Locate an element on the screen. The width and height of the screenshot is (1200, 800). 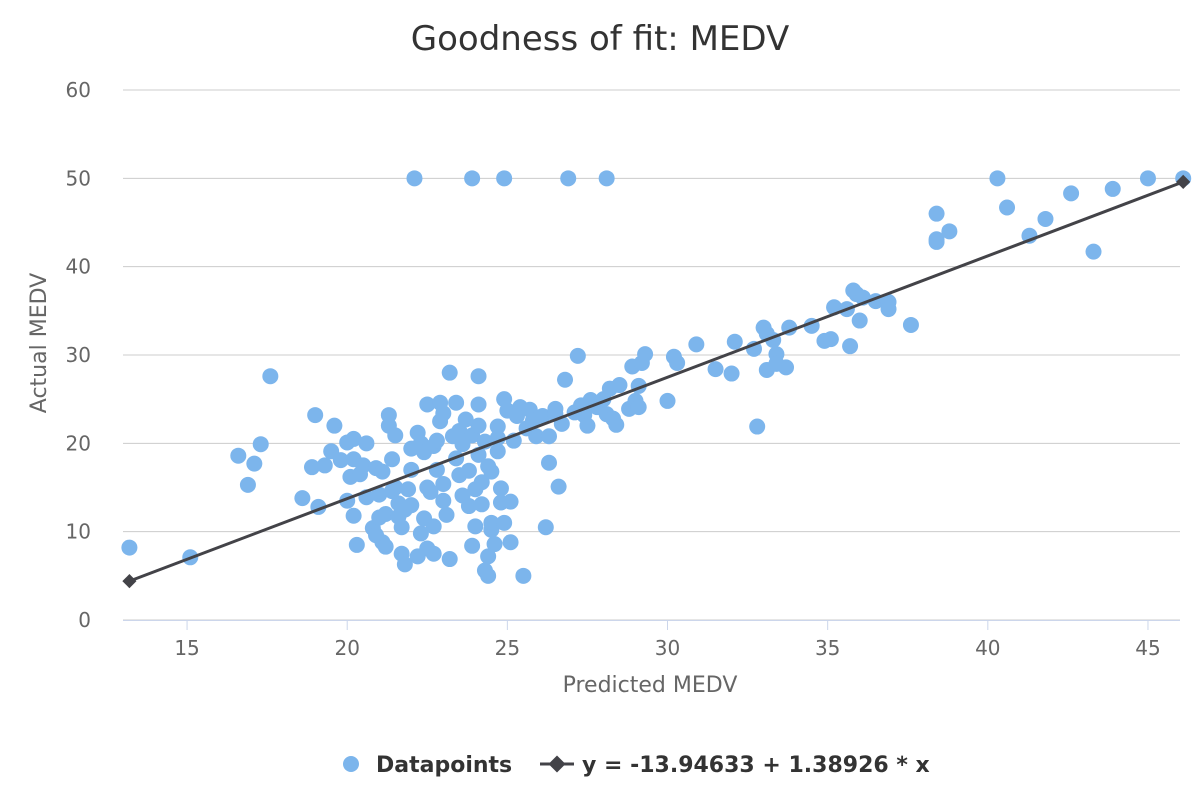
legend-item-datapoints: Datapoints is located at coordinates (427, 765).